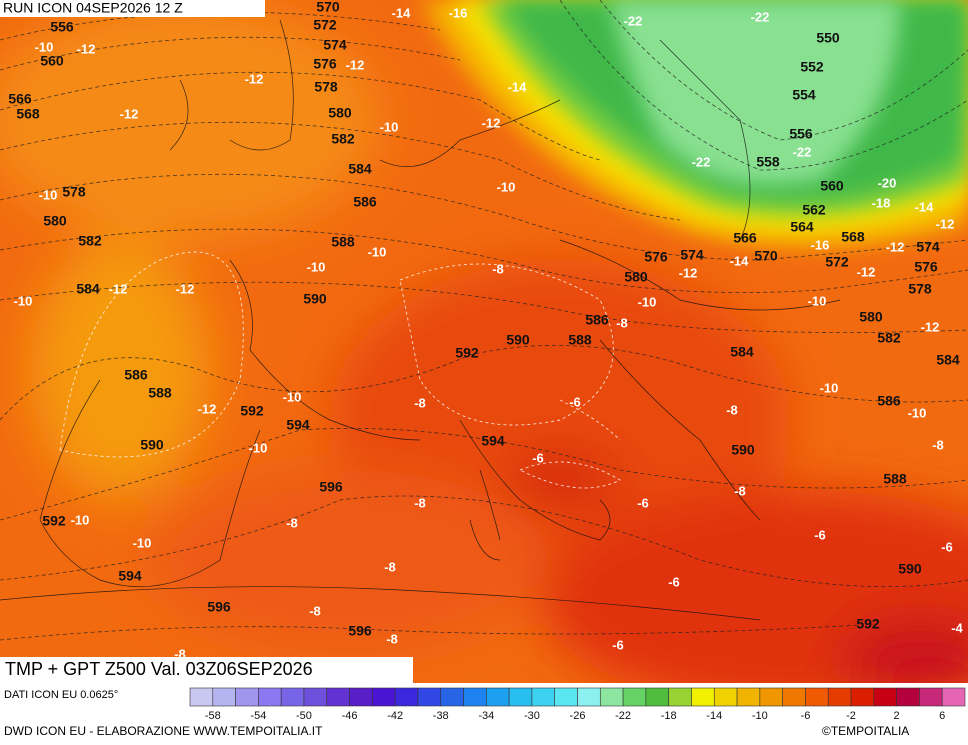 This screenshot has width=968, height=745. I want to click on data-source: DATI ICON EU 0.0625°, so click(61, 695).